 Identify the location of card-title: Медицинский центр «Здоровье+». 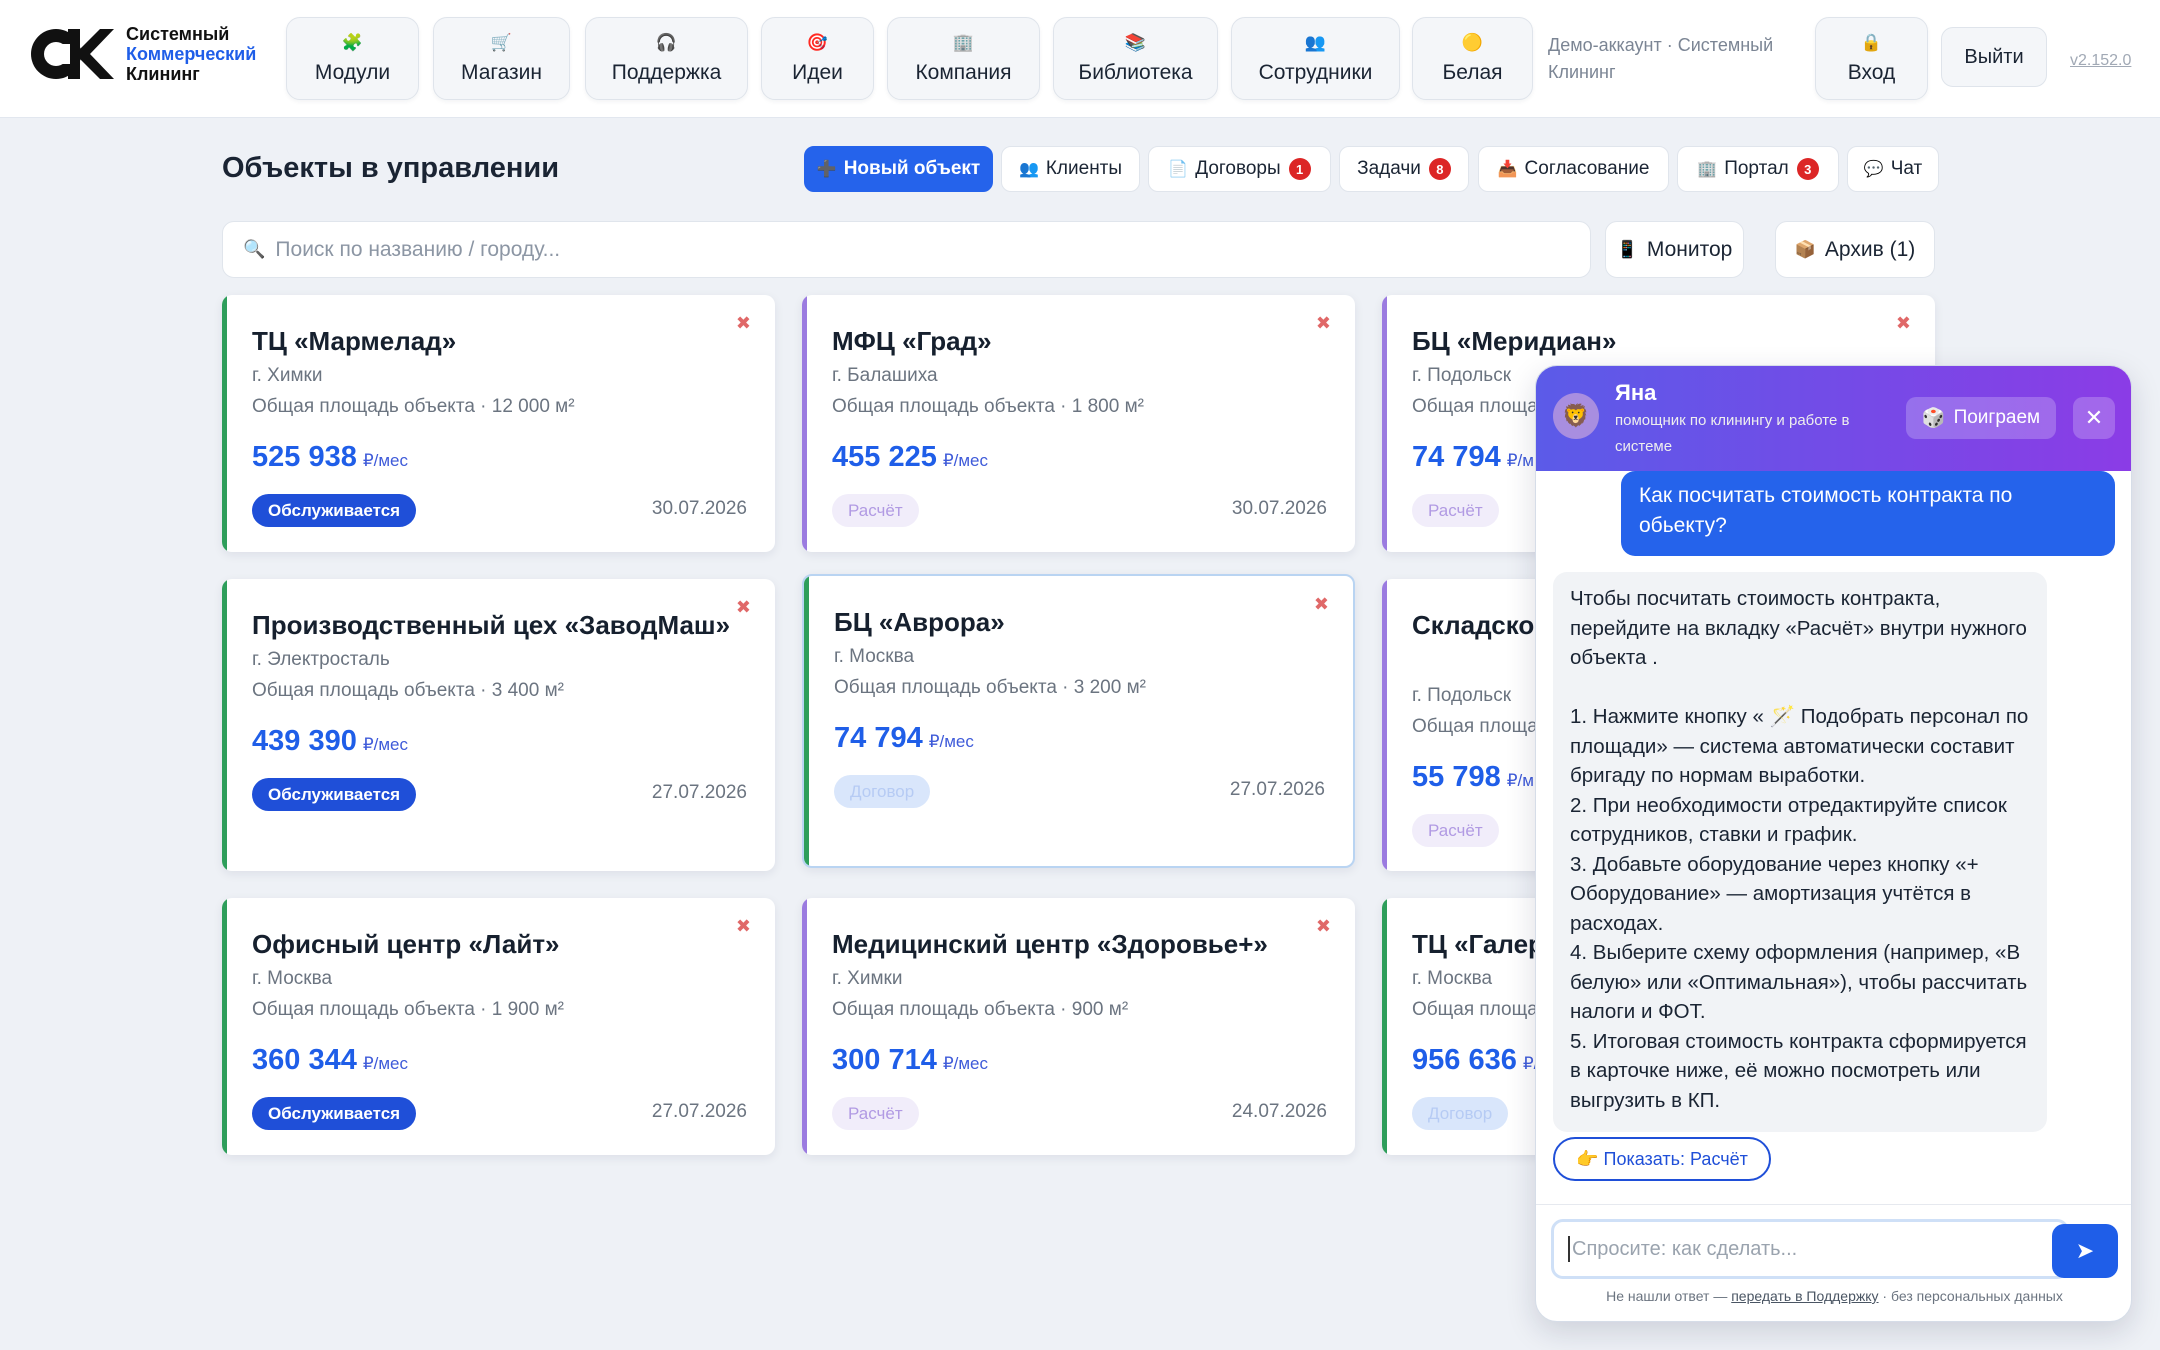
(1050, 944).